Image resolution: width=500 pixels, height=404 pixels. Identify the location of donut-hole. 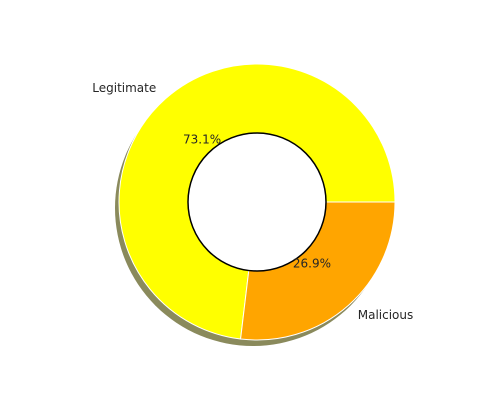
(257, 202).